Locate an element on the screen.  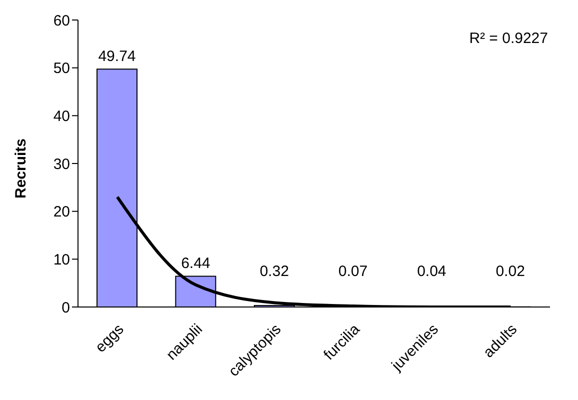
y-tick-label: 40 is located at coordinates (61, 116).